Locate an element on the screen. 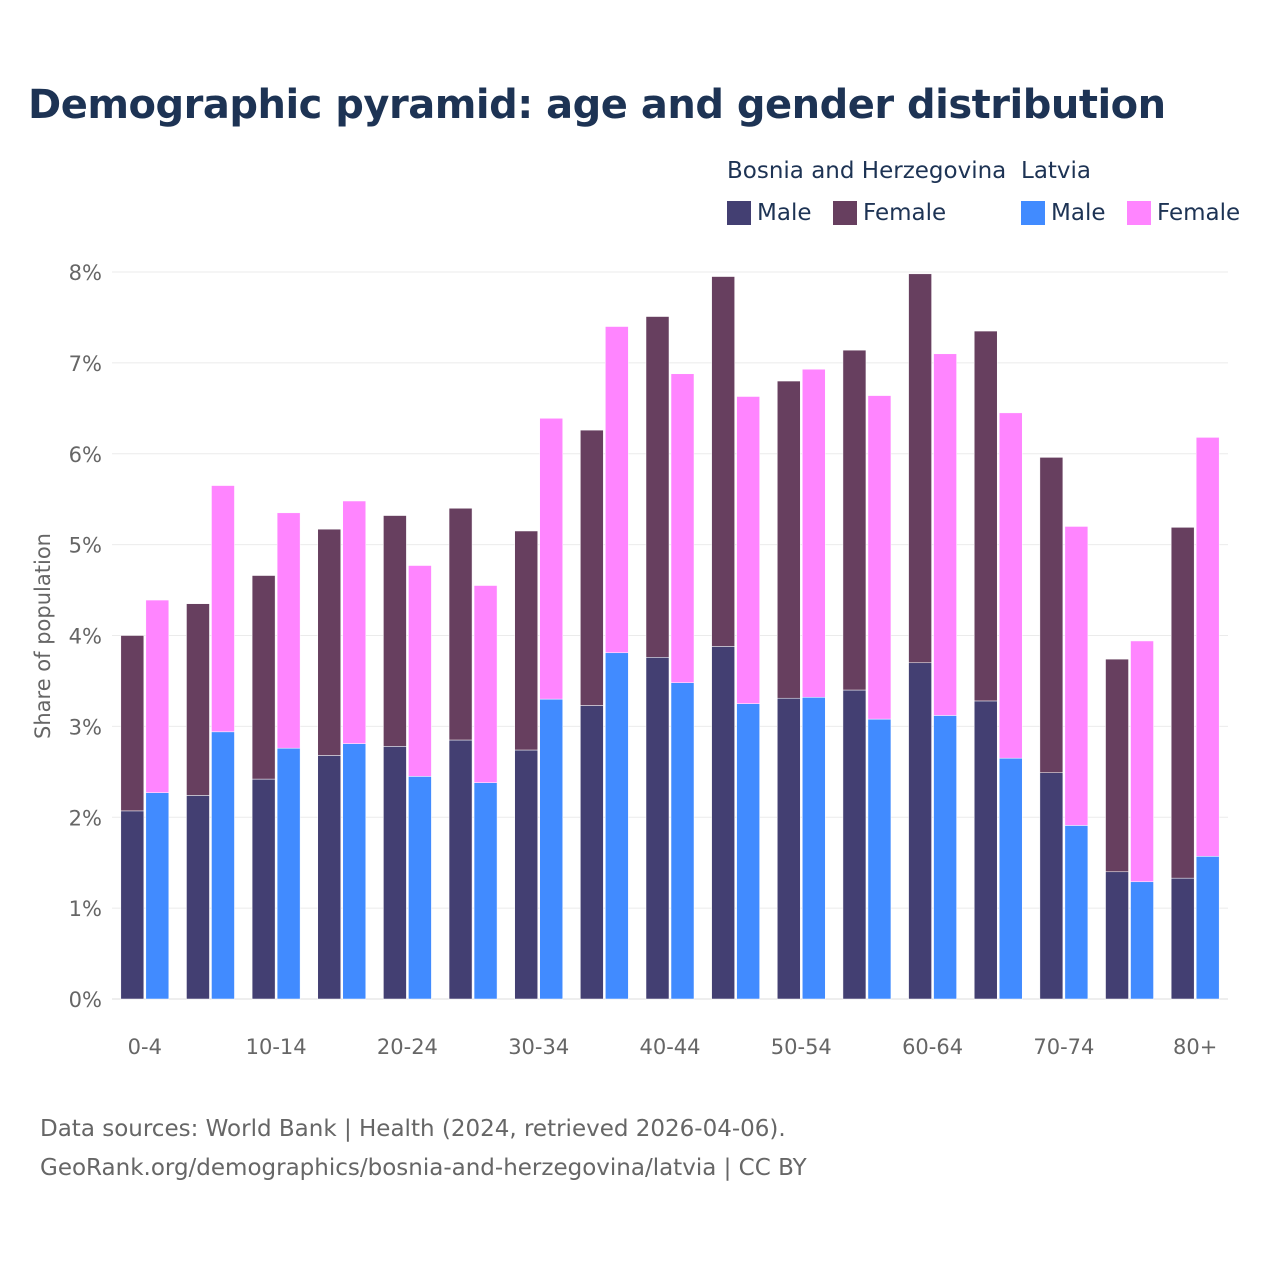 This screenshot has width=1280, height=1280. bar-latvia-male: 40-44 Male: 3.48% is located at coordinates (682, 841).